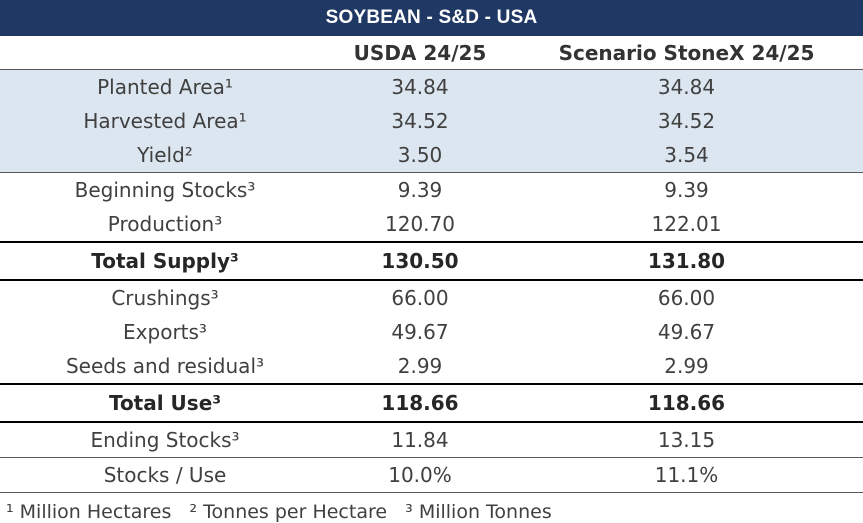 The height and width of the screenshot is (523, 863). I want to click on table-title: SOYBEAN - S&D - USA, so click(431, 18).